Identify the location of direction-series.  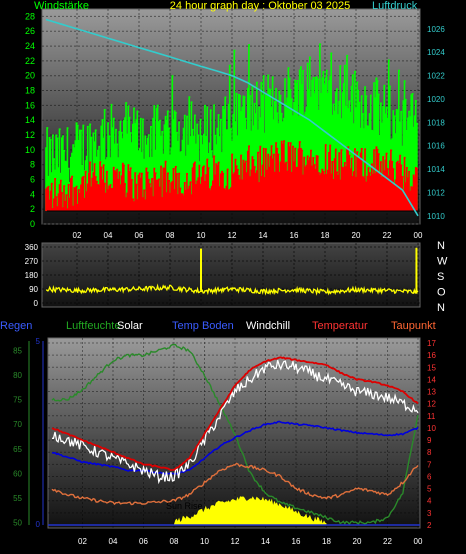
(232, 289).